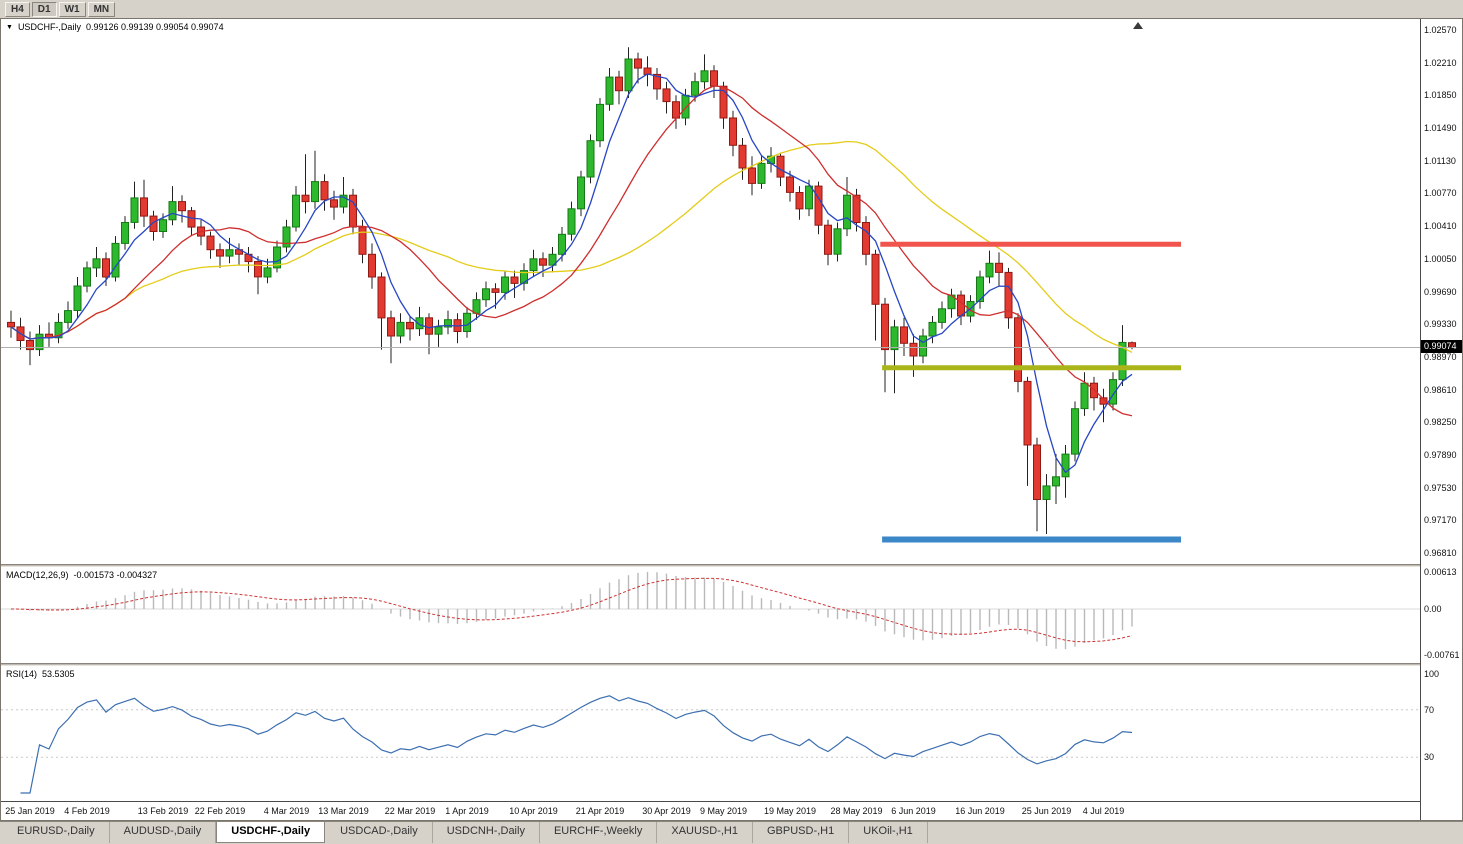 The height and width of the screenshot is (844, 1463). What do you see at coordinates (571, 610) in the screenshot?
I see `macd-signal-line` at bounding box center [571, 610].